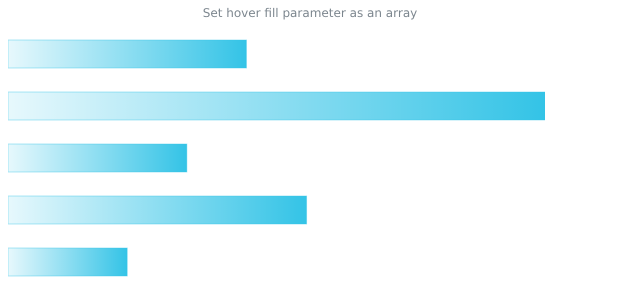 The height and width of the screenshot is (300, 620). Describe the element at coordinates (310, 13) in the screenshot. I see `chart-title: Set hover fill parameter as an array` at that location.